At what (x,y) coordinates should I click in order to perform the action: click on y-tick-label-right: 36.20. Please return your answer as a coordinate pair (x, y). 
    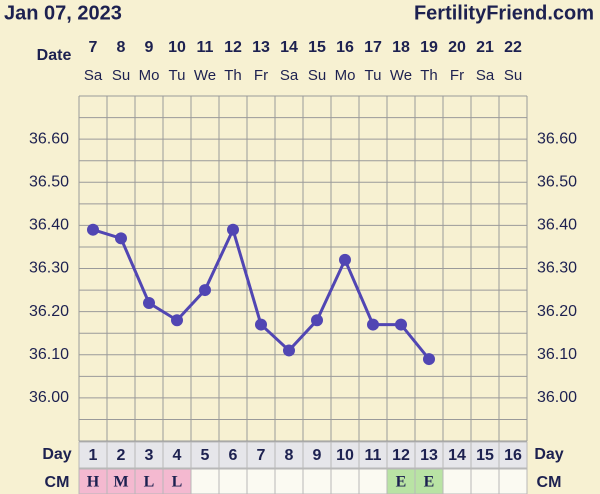
    Looking at the image, I should click on (557, 311).